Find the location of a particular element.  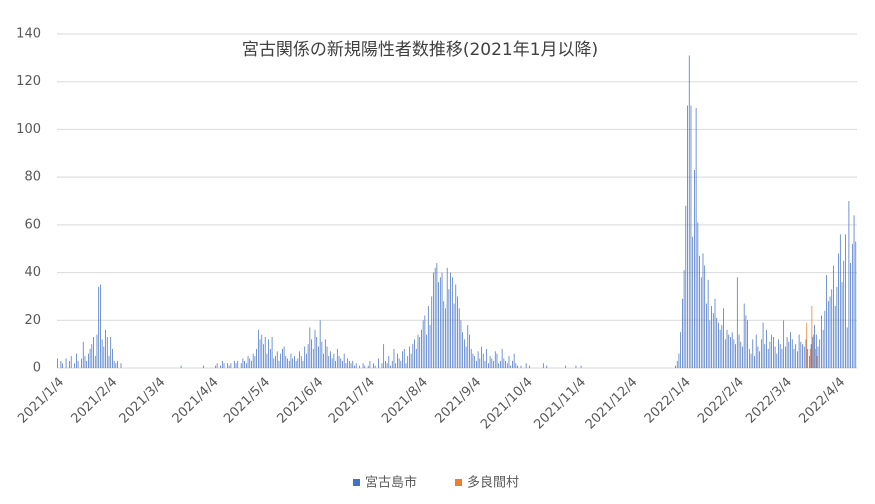

y-tick-label: 140 is located at coordinates (28, 34).